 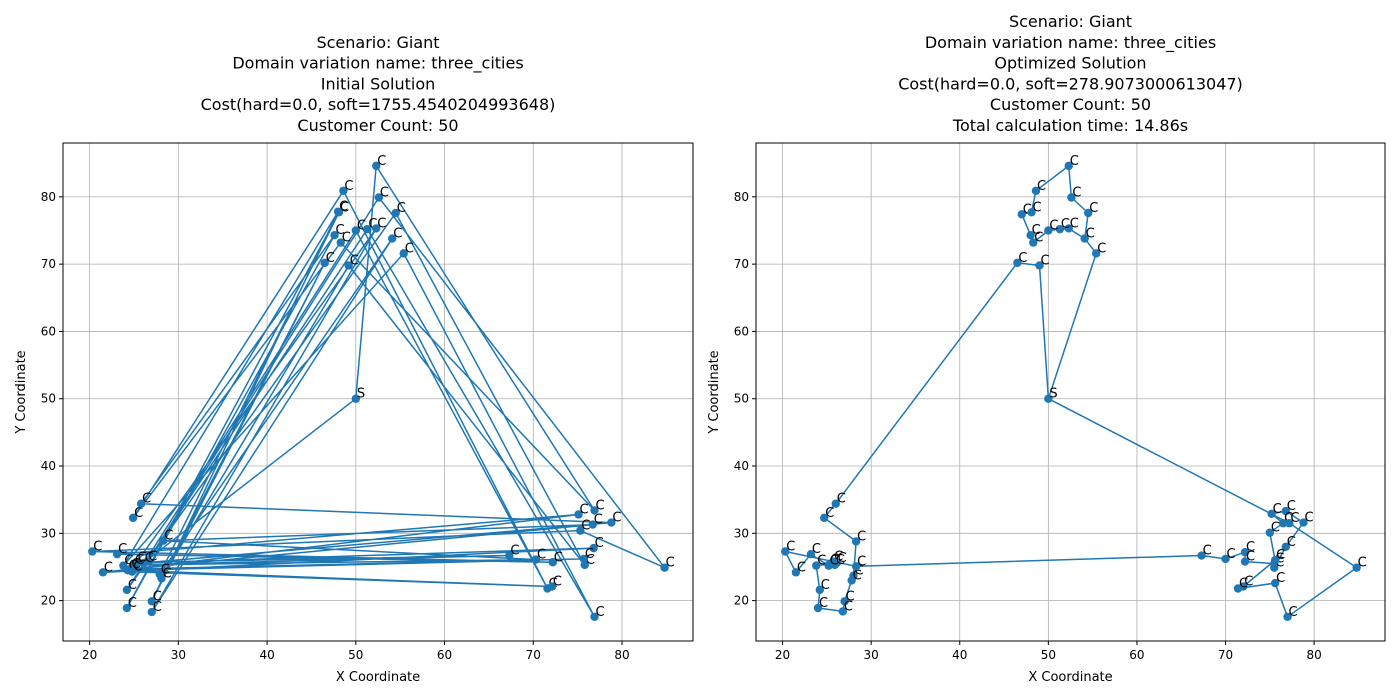 I want to click on depot-marker, so click(x=356, y=398).